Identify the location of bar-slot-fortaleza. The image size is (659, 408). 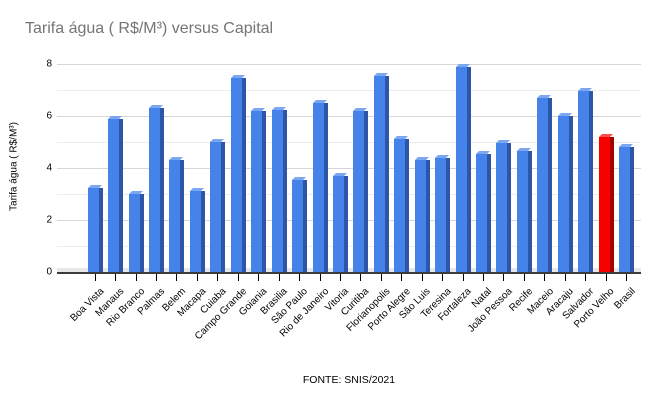
(463, 168).